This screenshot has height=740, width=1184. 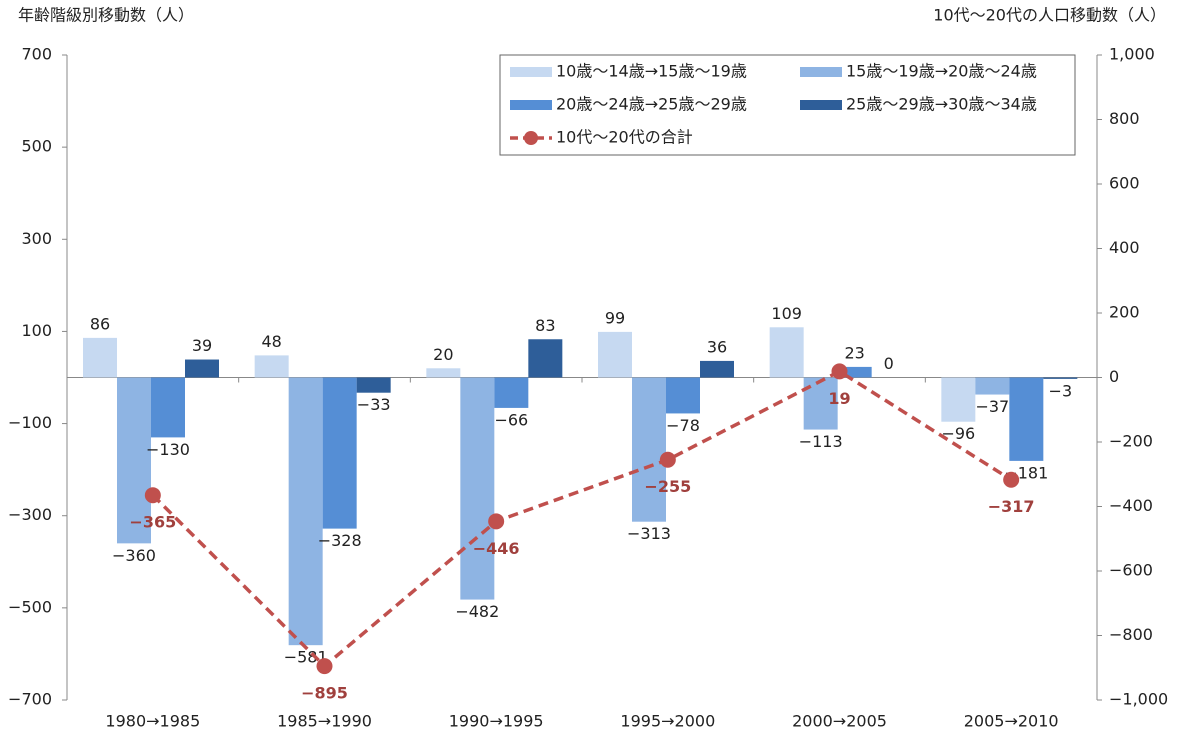 I want to click on legend-label: 10代～20代の合計, so click(x=624, y=137).